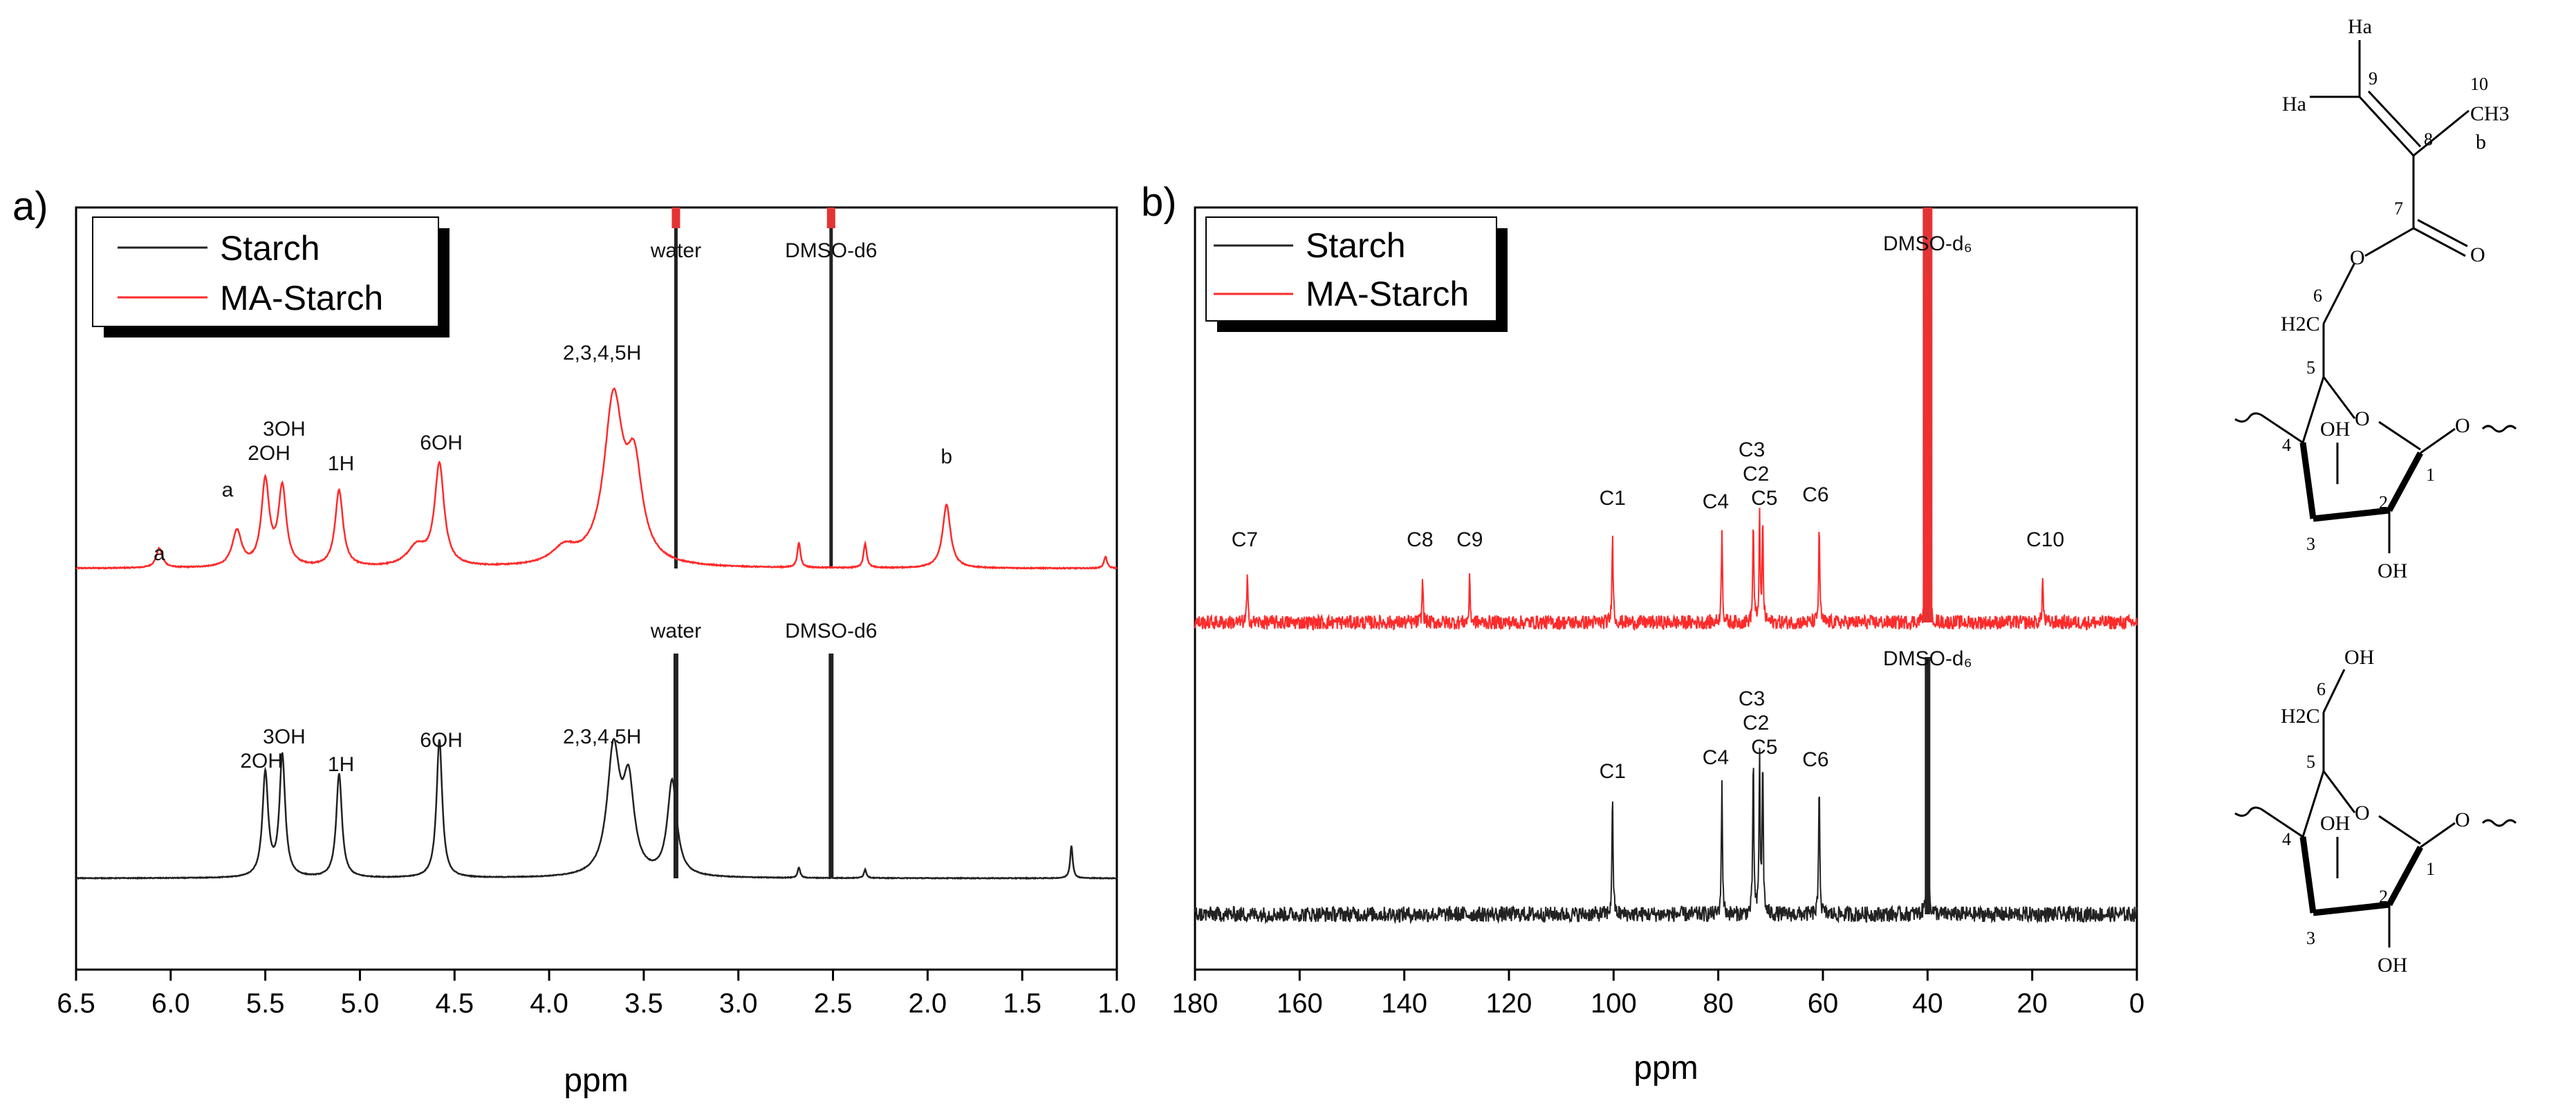  What do you see at coordinates (341, 764) in the screenshot?
I see `panel-a-peak-label-10: 1H` at bounding box center [341, 764].